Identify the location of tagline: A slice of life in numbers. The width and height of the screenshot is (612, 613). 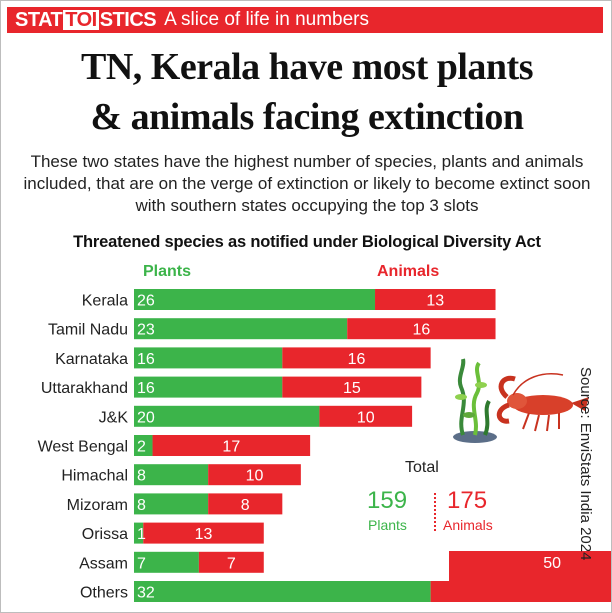
(266, 19).